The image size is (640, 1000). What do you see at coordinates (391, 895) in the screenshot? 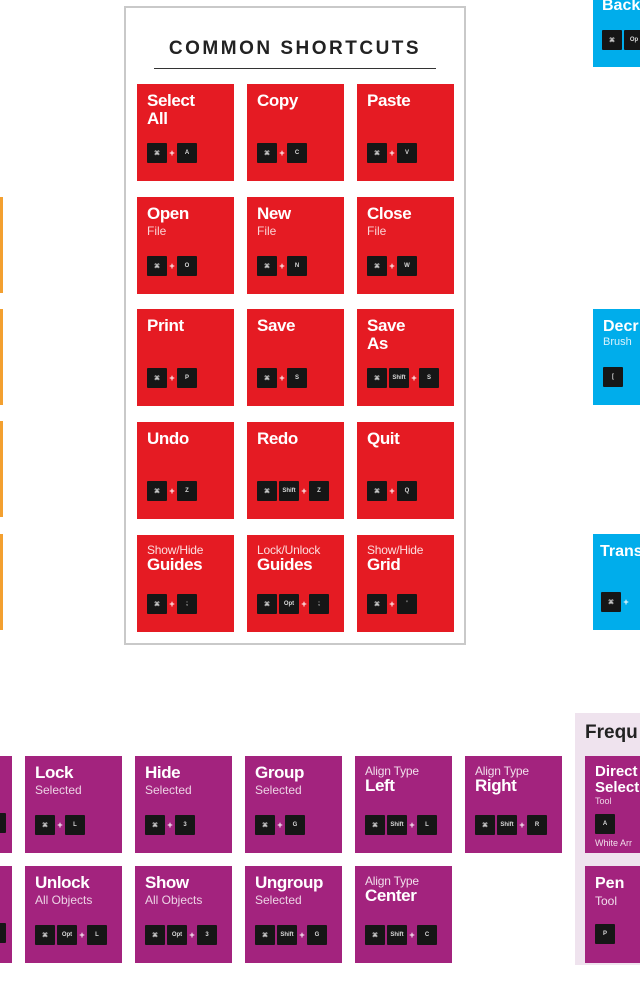
I see `tile-title: Center` at bounding box center [391, 895].